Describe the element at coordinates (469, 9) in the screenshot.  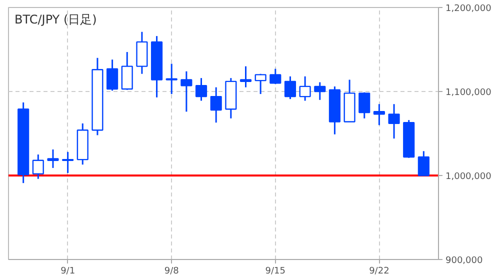
I see `y-tick-label: 1,200,000` at that location.